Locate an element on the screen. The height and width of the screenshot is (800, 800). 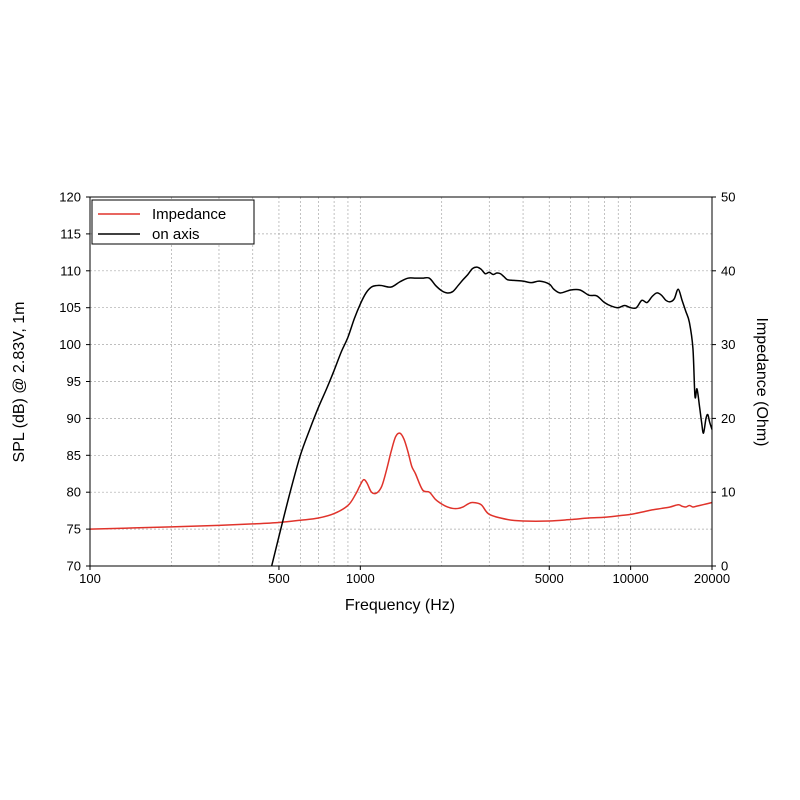
y-tick-label: 115 is located at coordinates (70, 233).